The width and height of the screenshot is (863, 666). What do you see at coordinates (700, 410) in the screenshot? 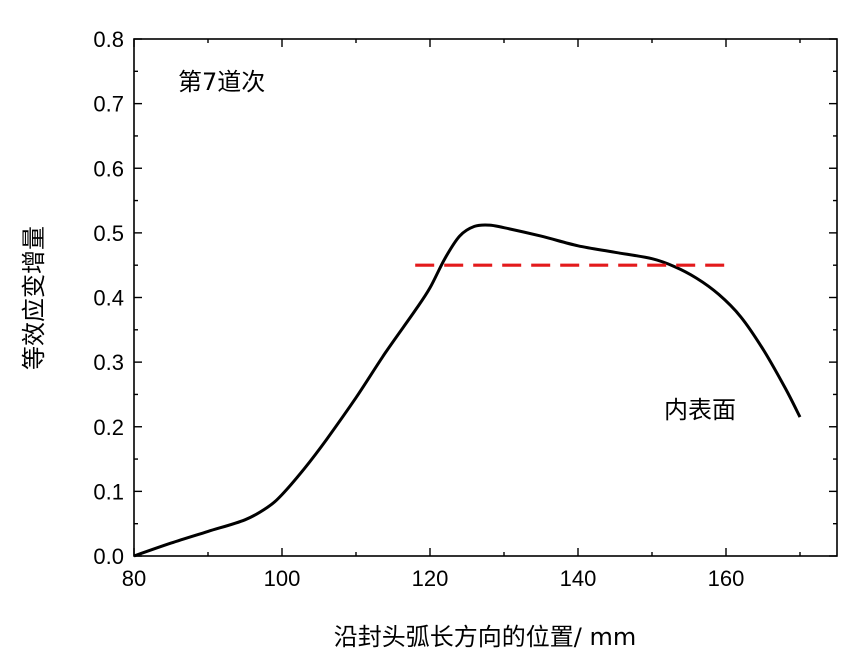
I see `annotation-surface: 内表面` at bounding box center [700, 410].